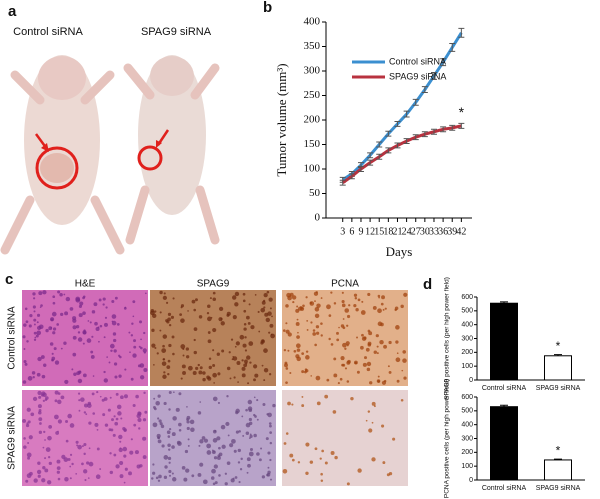  What do you see at coordinates (9, 279) in the screenshot?
I see `panel-label: c` at bounding box center [9, 279].